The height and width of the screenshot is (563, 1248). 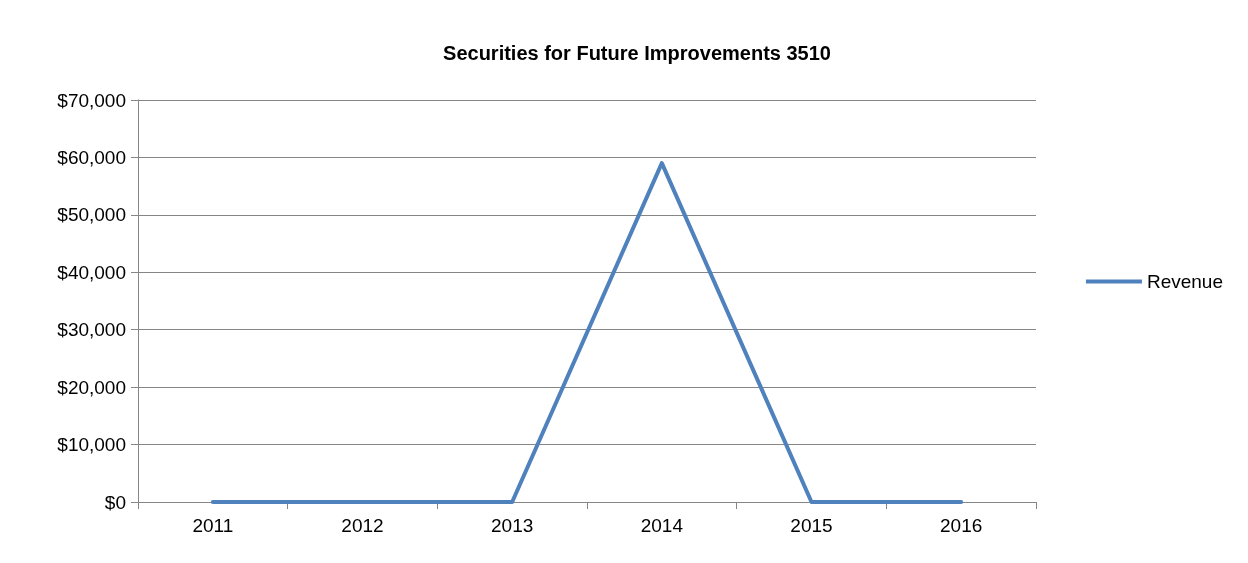 What do you see at coordinates (91, 445) in the screenshot?
I see `y-tick-label: $10,000` at bounding box center [91, 445].